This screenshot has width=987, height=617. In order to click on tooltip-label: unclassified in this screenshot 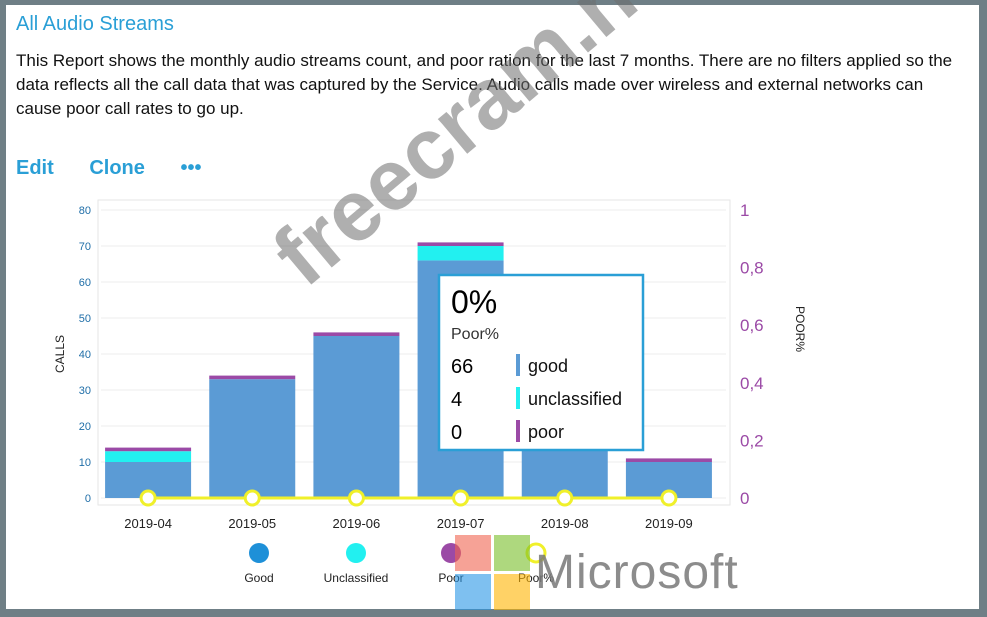, I will do `click(575, 399)`.